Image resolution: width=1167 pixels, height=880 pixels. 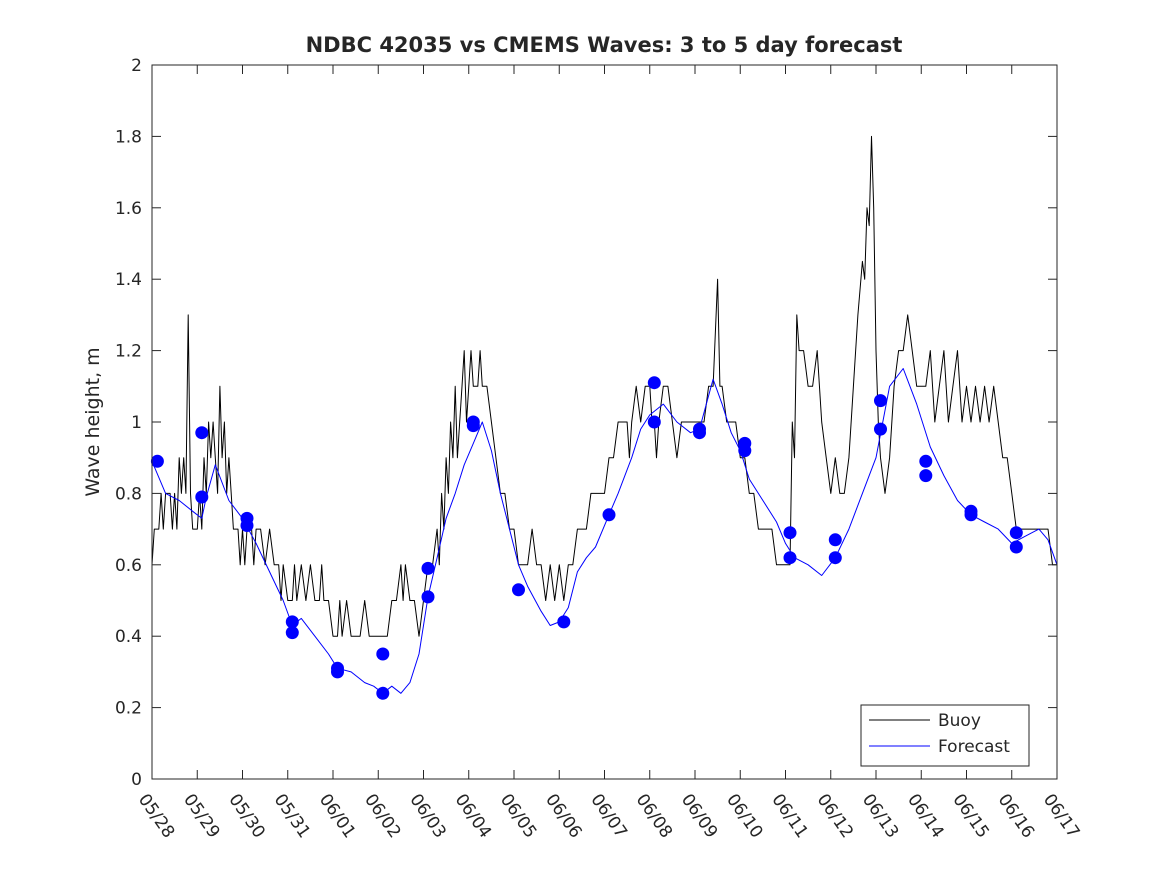 What do you see at coordinates (974, 747) in the screenshot?
I see `legend-label-forecast: Forecast` at bounding box center [974, 747].